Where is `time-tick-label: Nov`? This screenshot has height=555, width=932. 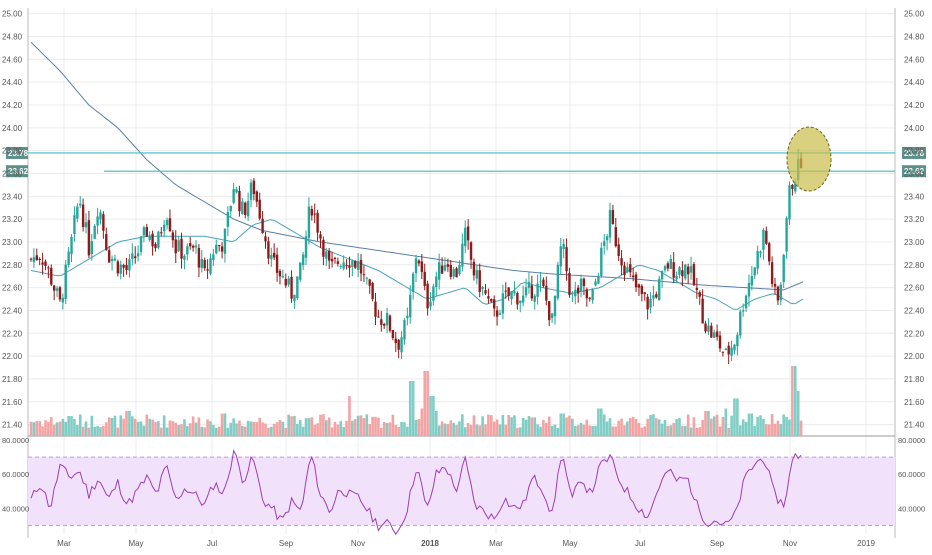 time-tick-label: Nov is located at coordinates (790, 543).